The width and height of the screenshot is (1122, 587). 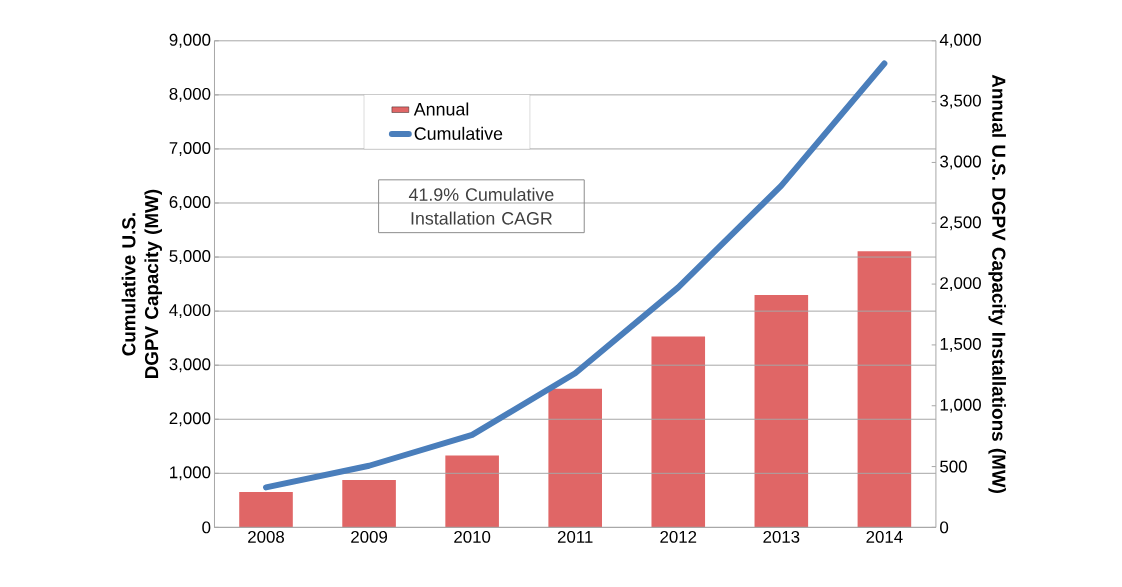 I want to click on y-tick-label: 2,000, so click(x=190, y=419).